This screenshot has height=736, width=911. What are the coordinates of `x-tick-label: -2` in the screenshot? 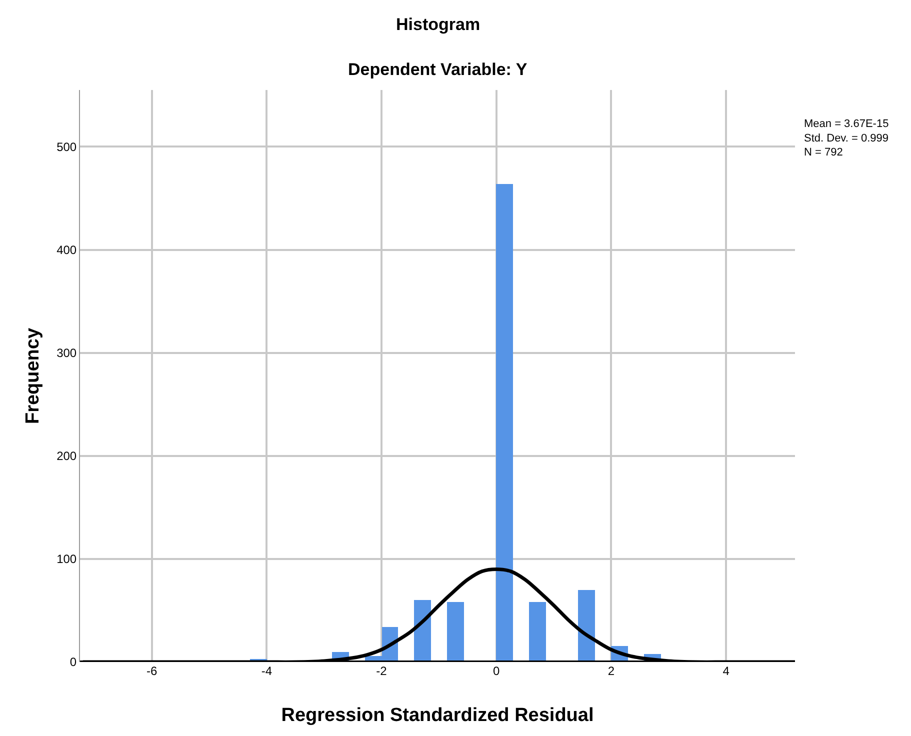 It's located at (382, 671).